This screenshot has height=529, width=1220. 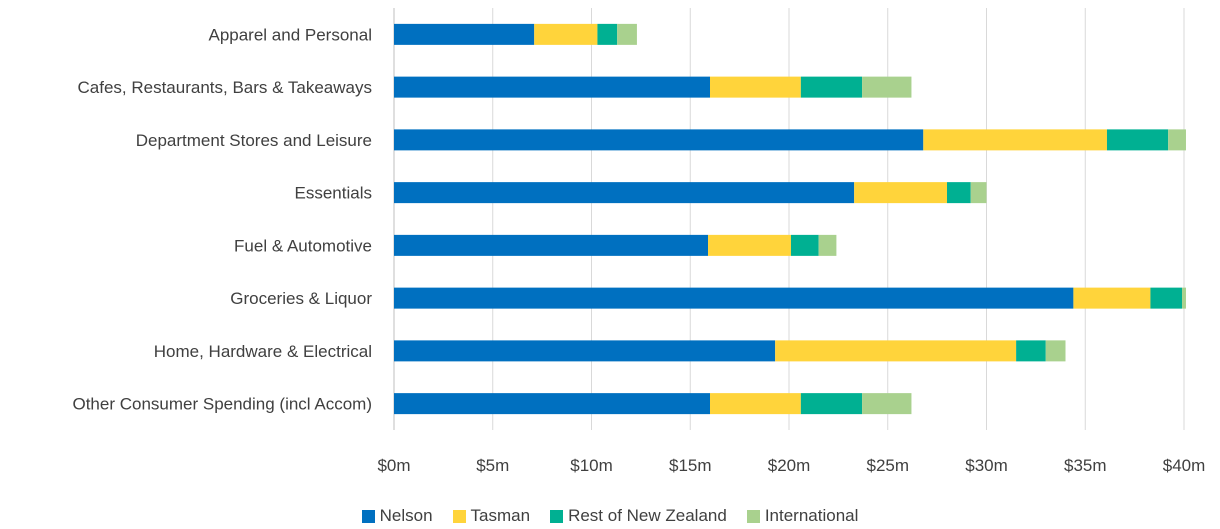 I want to click on legend-label: Tasman, so click(x=500, y=515).